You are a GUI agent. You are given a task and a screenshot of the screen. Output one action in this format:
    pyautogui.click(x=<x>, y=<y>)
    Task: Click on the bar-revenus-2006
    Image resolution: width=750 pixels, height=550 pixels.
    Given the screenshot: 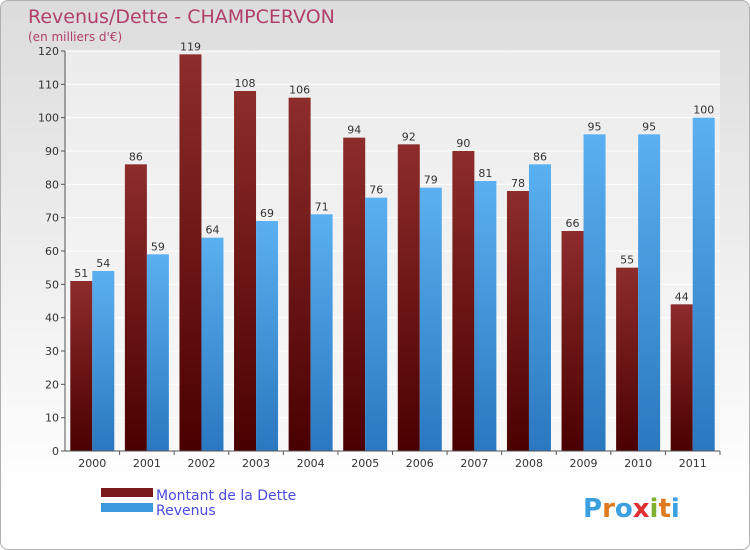 What is the action you would take?
    pyautogui.click(x=430, y=319)
    